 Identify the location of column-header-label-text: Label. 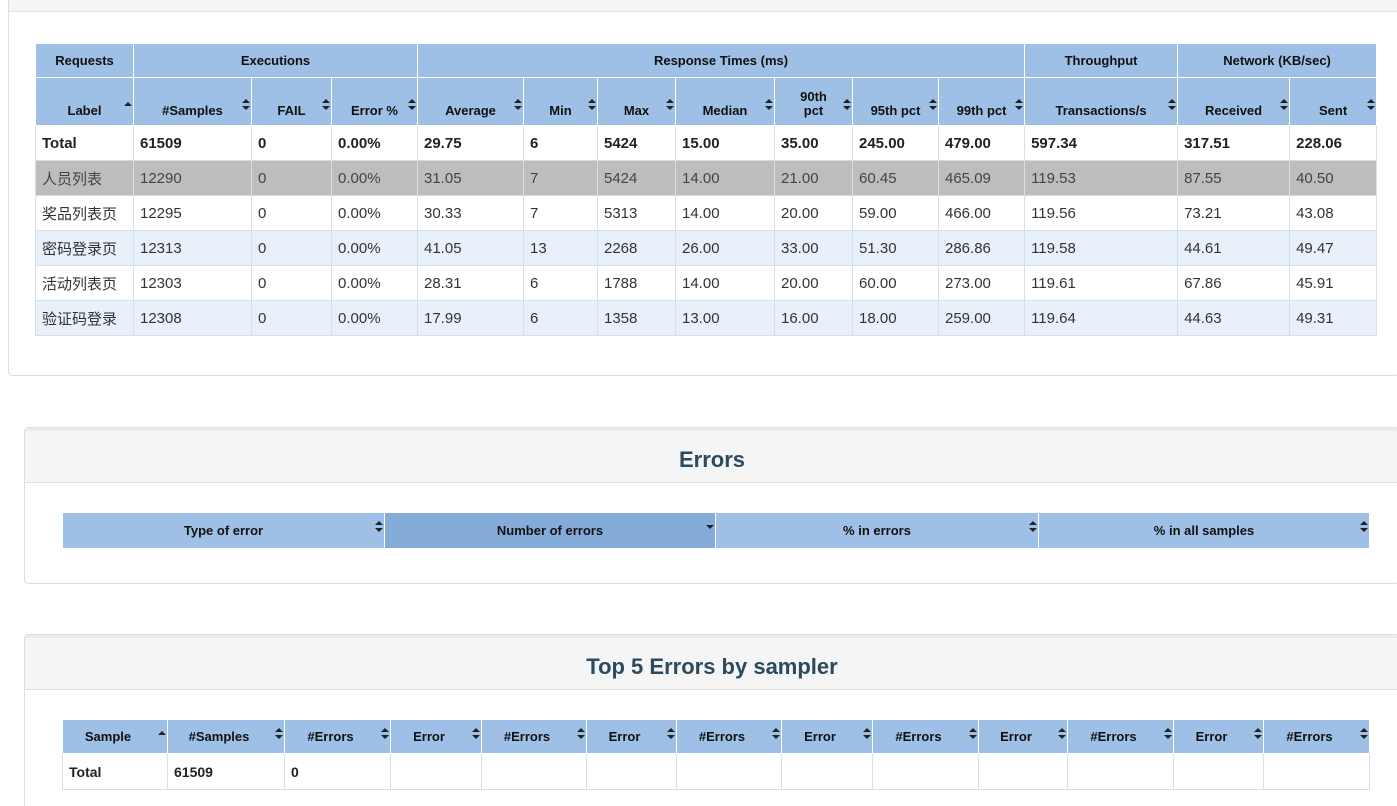
(84, 110).